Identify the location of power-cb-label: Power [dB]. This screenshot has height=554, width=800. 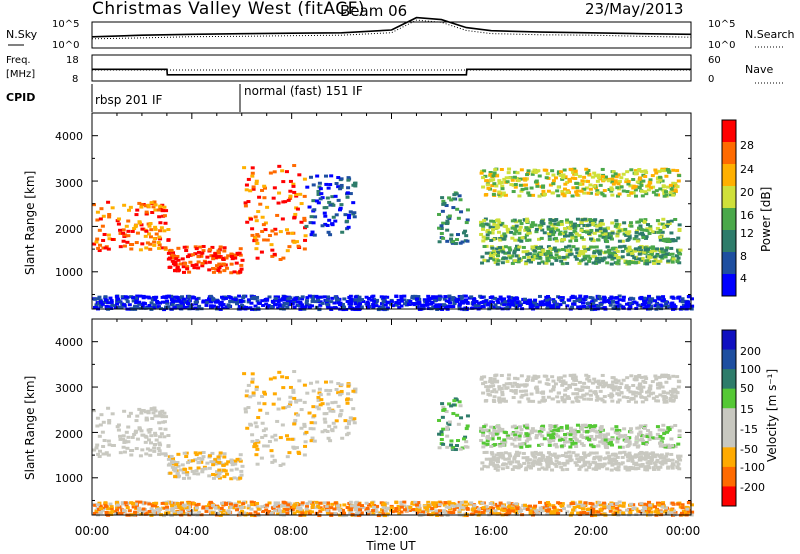
(766, 219).